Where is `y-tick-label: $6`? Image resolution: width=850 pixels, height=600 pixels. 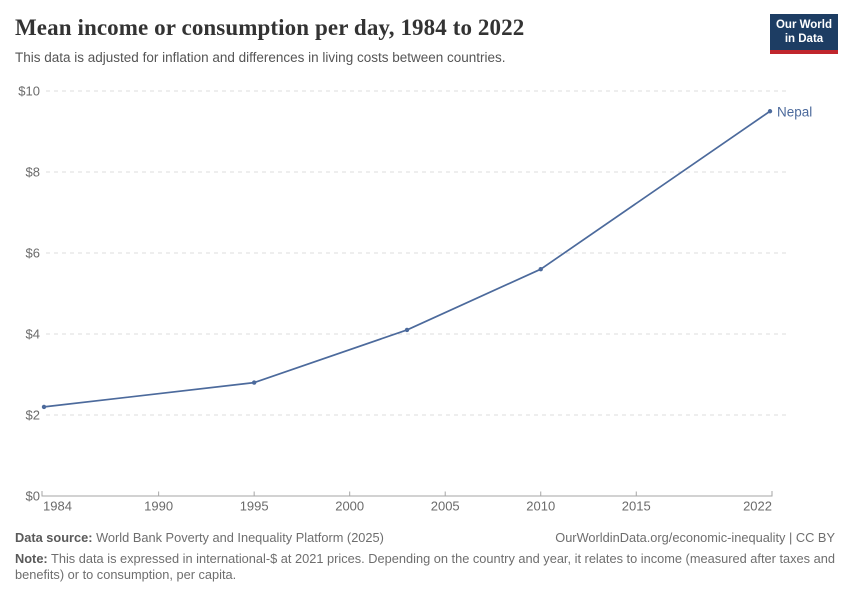
y-tick-label: $6 is located at coordinates (33, 253).